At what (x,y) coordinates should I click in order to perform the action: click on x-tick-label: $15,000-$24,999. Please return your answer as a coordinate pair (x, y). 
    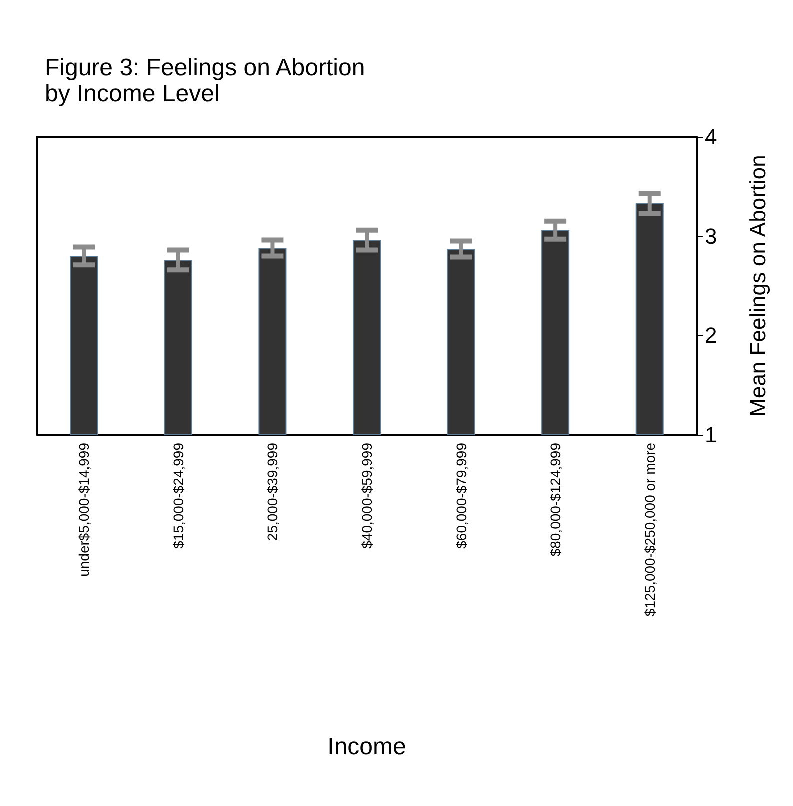
    Looking at the image, I should click on (178, 495).